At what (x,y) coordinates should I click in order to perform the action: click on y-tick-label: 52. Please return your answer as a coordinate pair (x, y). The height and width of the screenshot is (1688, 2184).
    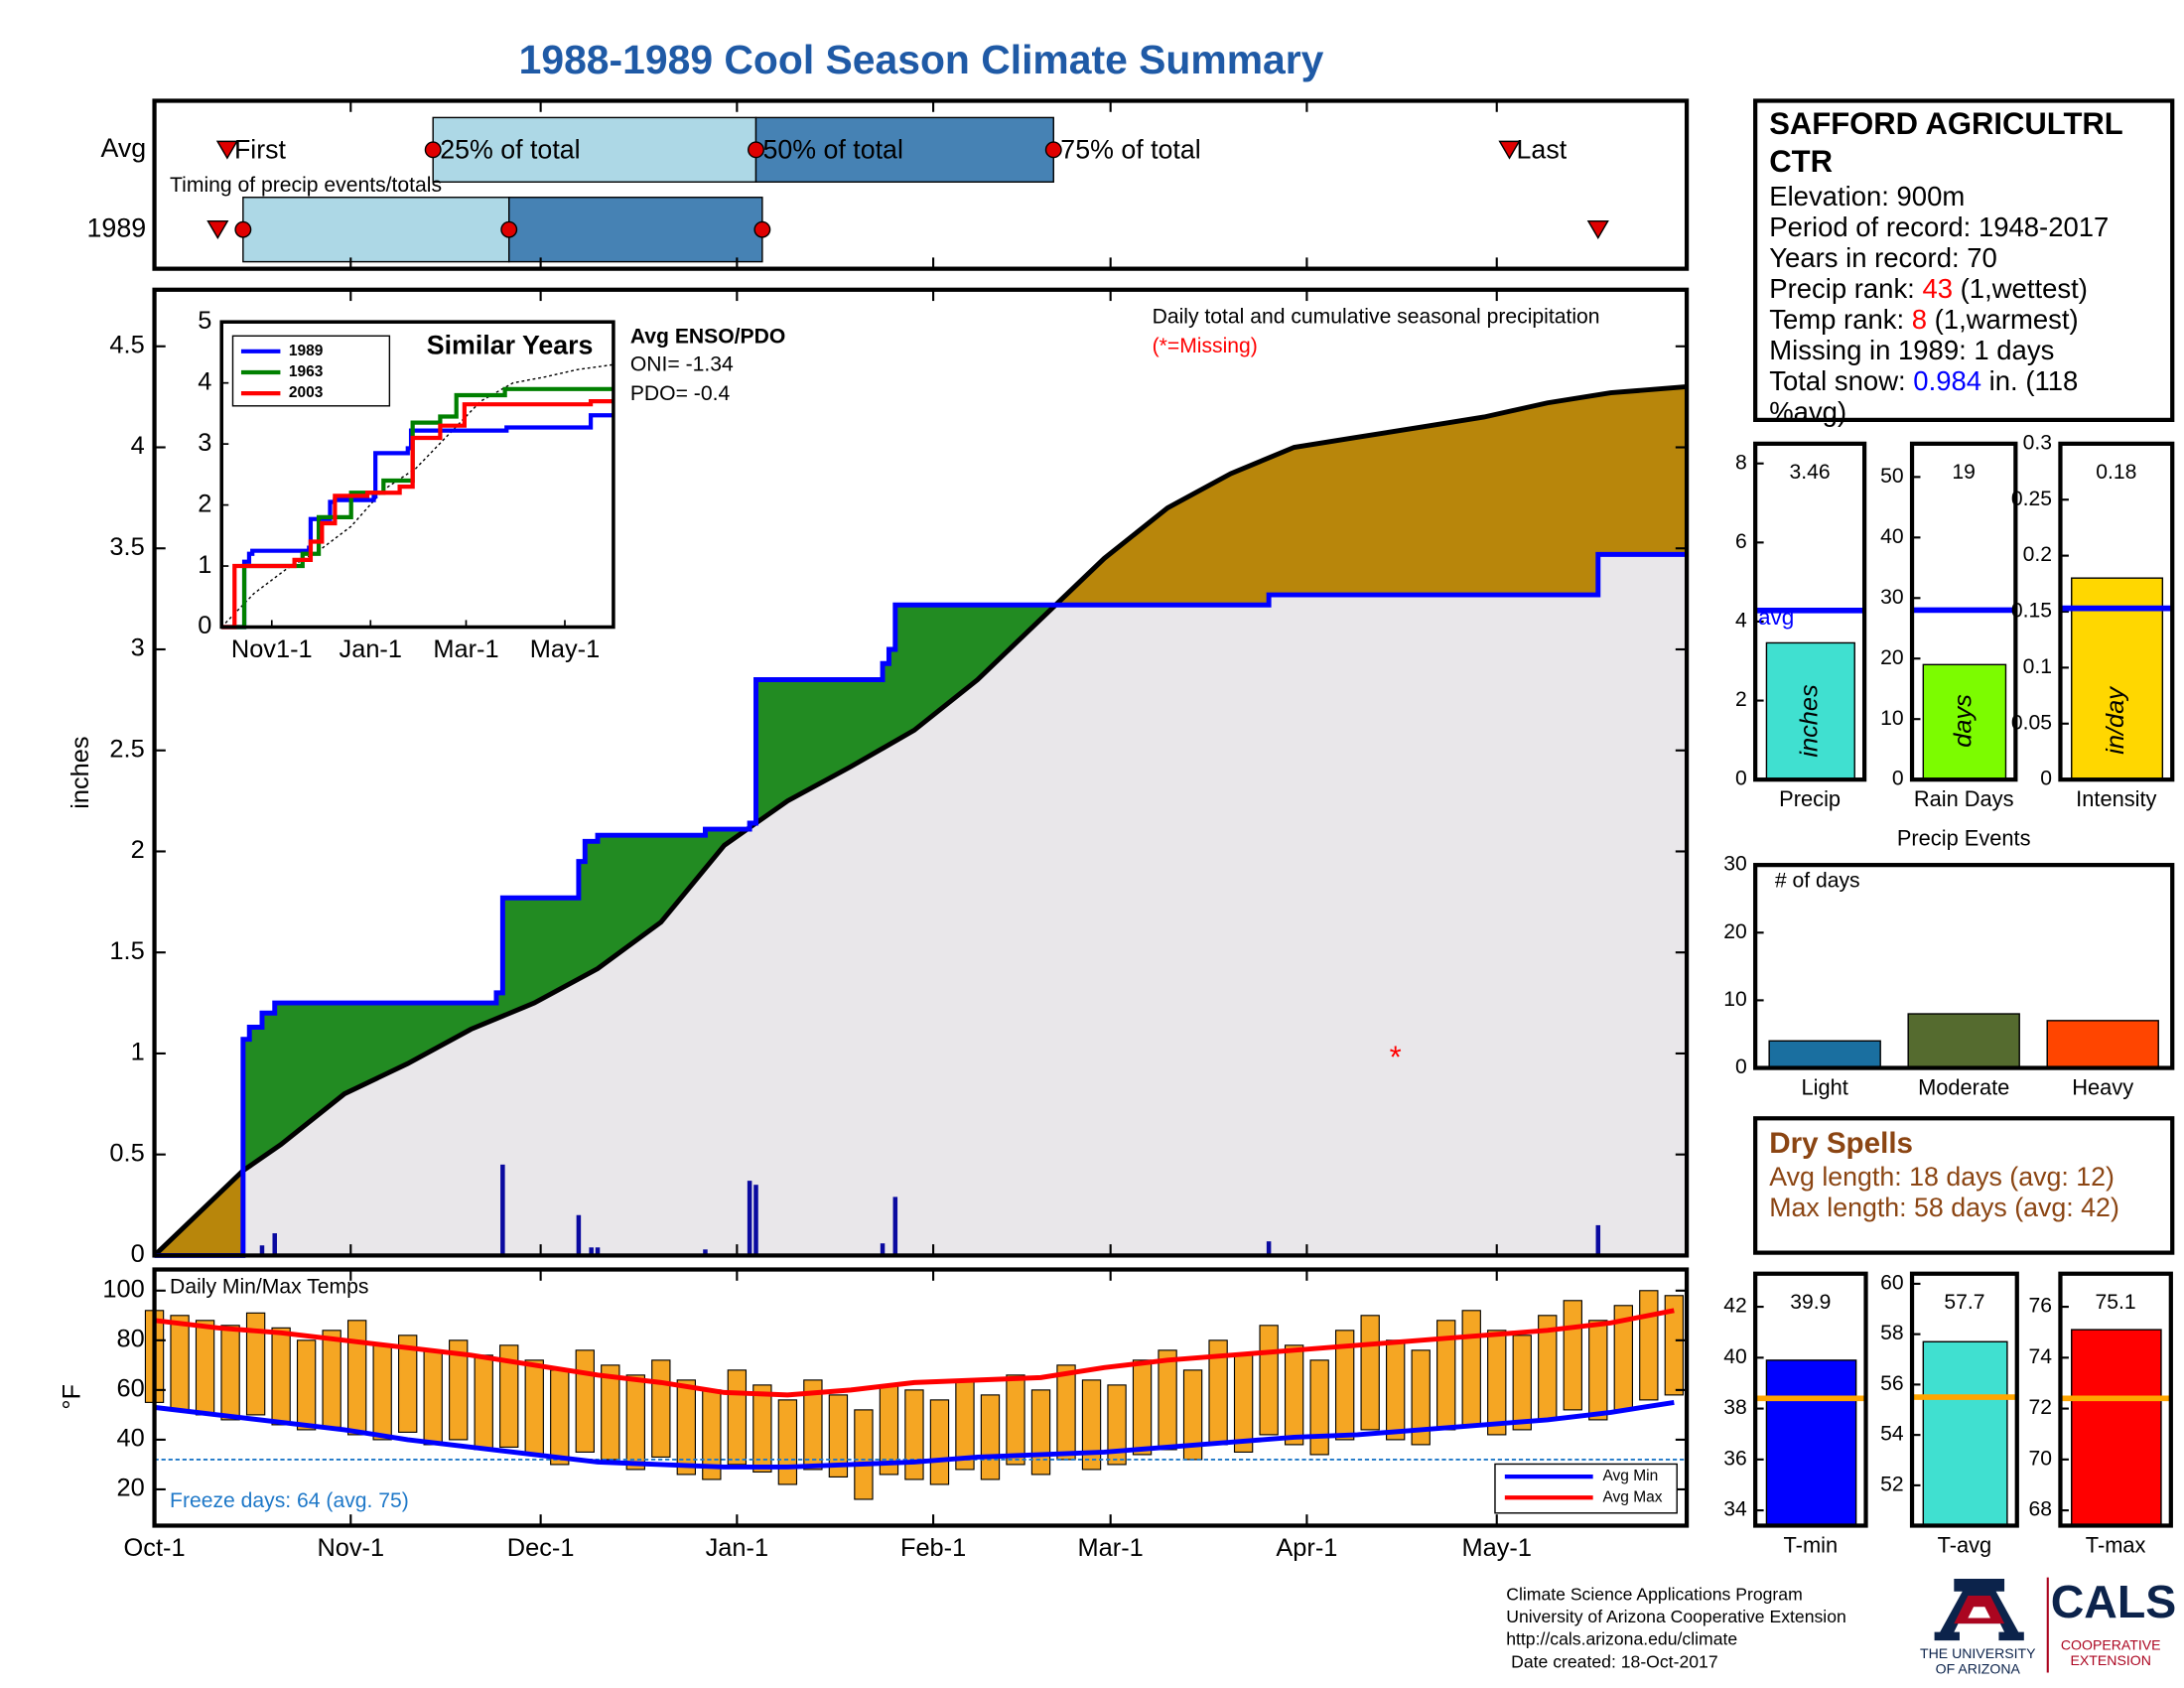
    Looking at the image, I should click on (1891, 1484).